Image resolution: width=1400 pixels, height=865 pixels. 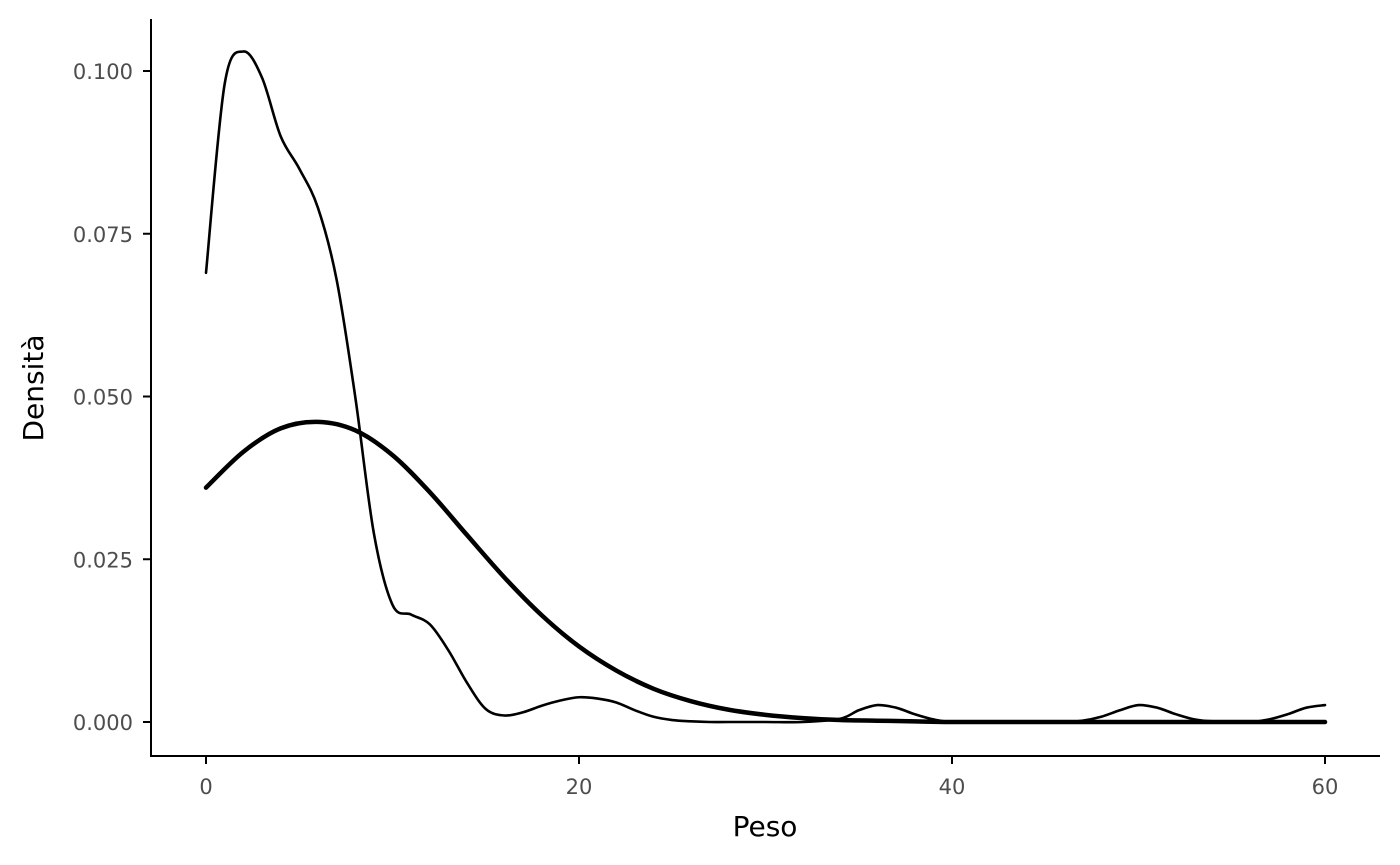 What do you see at coordinates (1325, 787) in the screenshot?
I see `x-tick-label: 60` at bounding box center [1325, 787].